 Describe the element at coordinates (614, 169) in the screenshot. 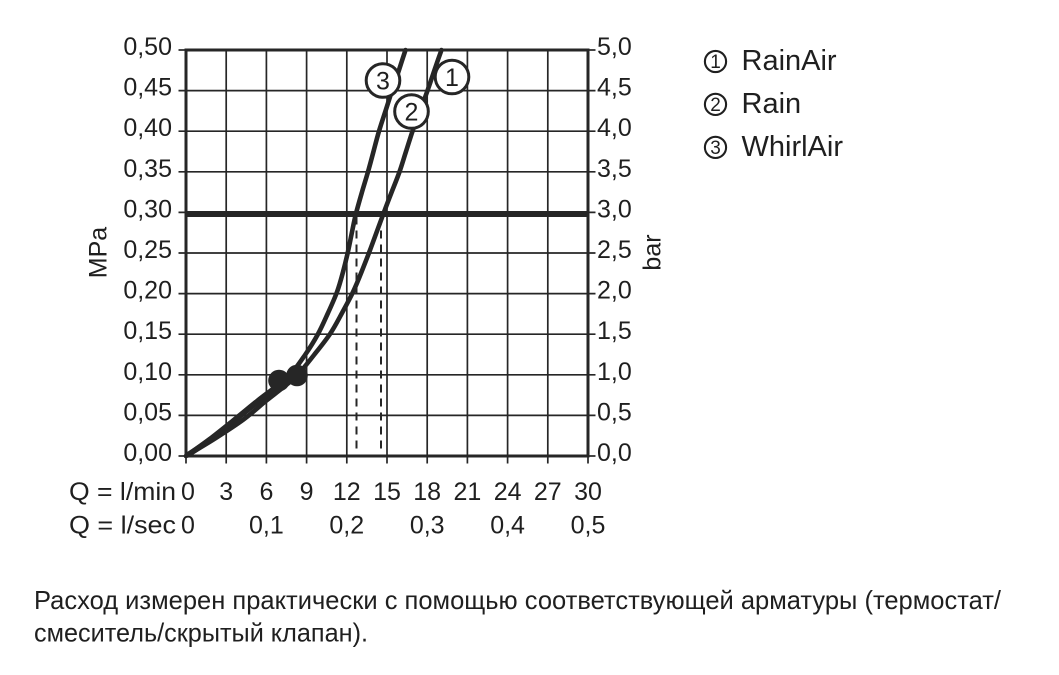

I see `svg-text: 3,5` at that location.